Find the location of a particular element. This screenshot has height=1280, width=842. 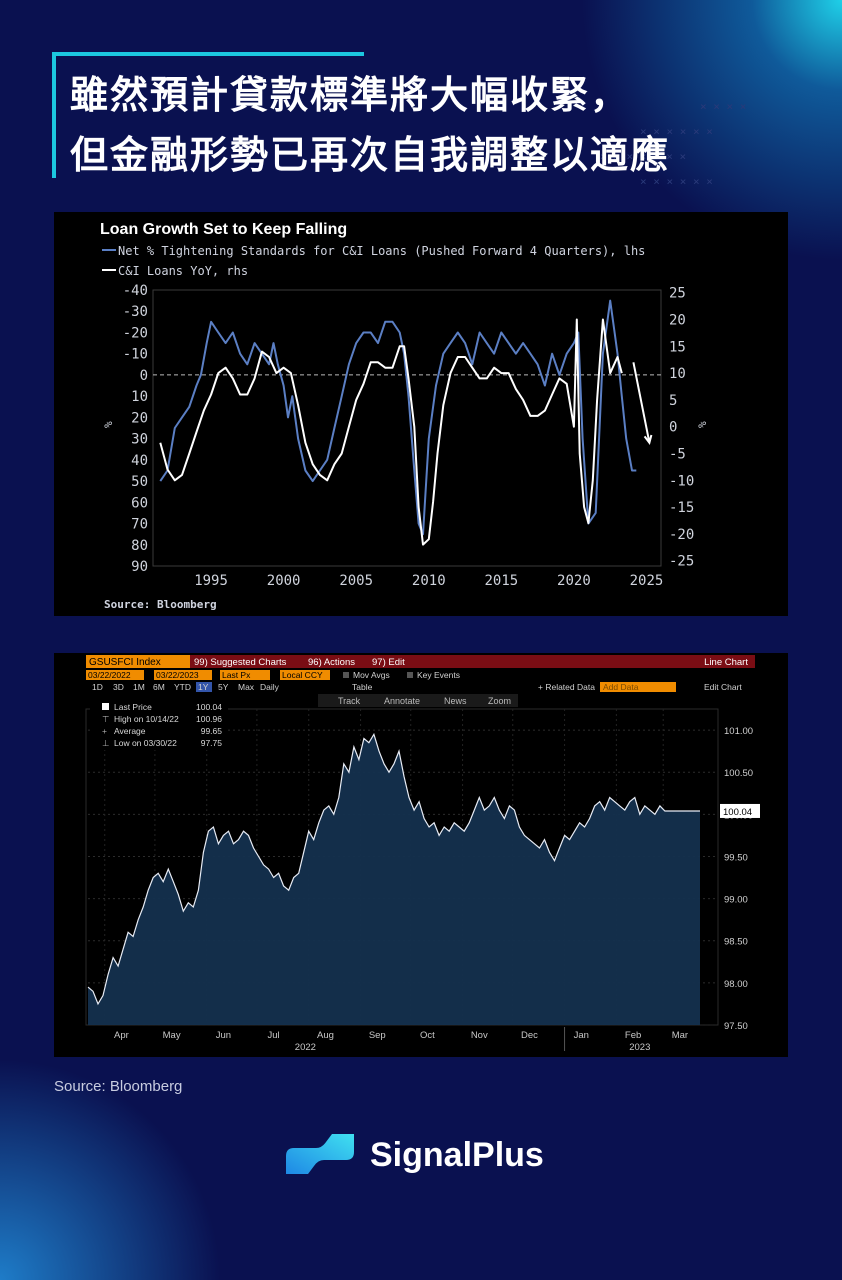

period-button-ytd: YTD is located at coordinates (182, 687).